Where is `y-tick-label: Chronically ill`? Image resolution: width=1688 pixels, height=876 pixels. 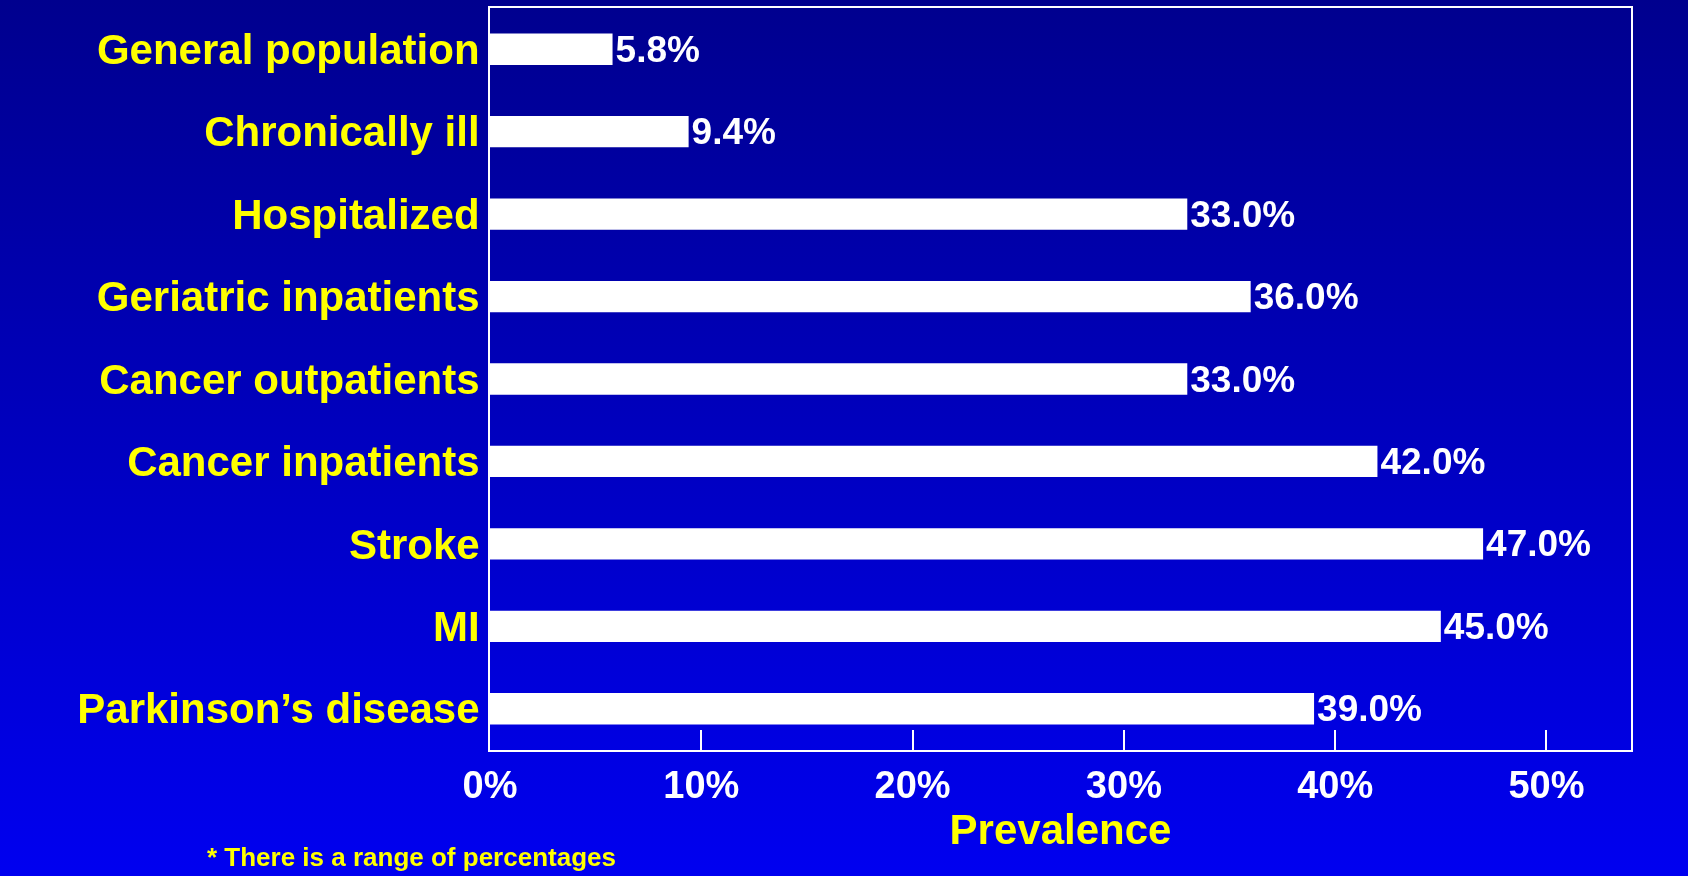 y-tick-label: Chronically ill is located at coordinates (342, 132).